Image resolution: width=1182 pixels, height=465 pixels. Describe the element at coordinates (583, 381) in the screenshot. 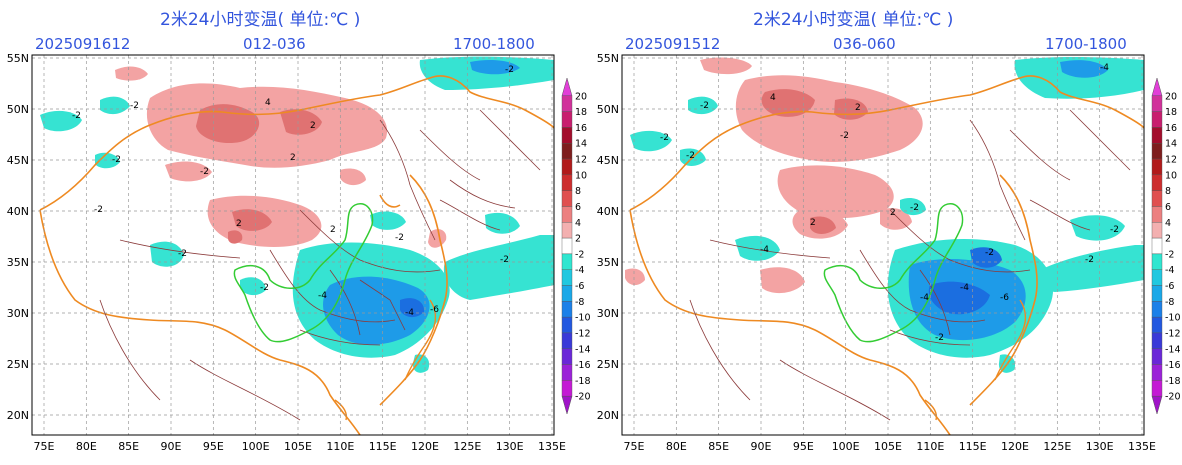

I see `colorbar-label: -18` at that location.